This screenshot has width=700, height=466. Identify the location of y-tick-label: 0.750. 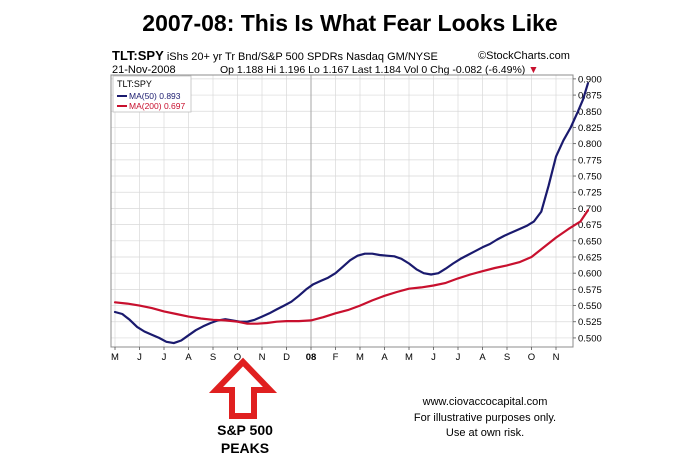
(590, 177).